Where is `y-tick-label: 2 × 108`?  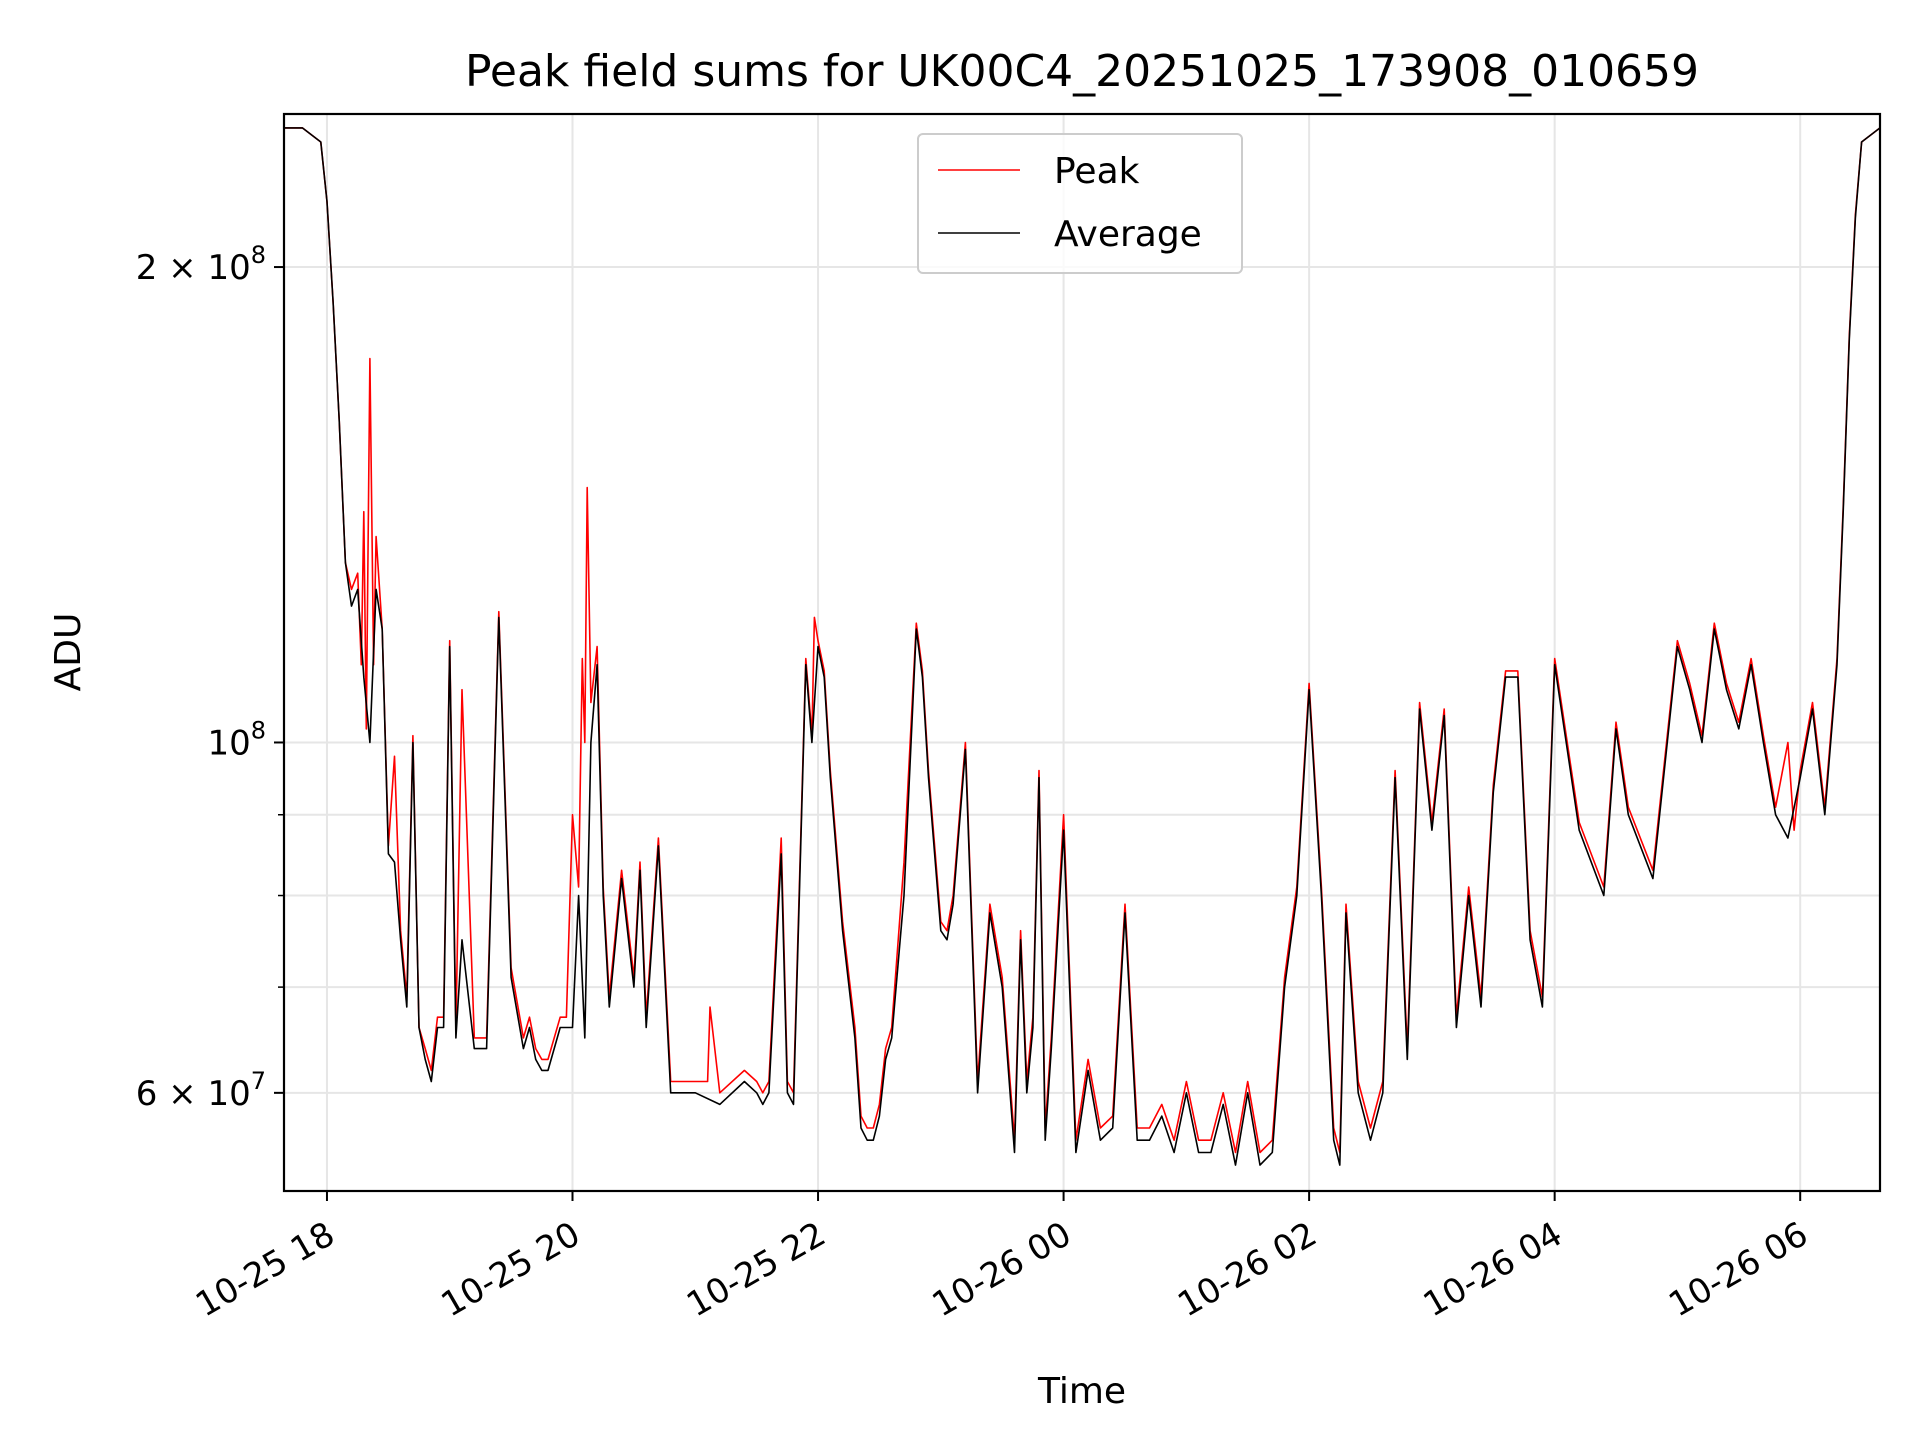
y-tick-label: 2 × 108 is located at coordinates (201, 264).